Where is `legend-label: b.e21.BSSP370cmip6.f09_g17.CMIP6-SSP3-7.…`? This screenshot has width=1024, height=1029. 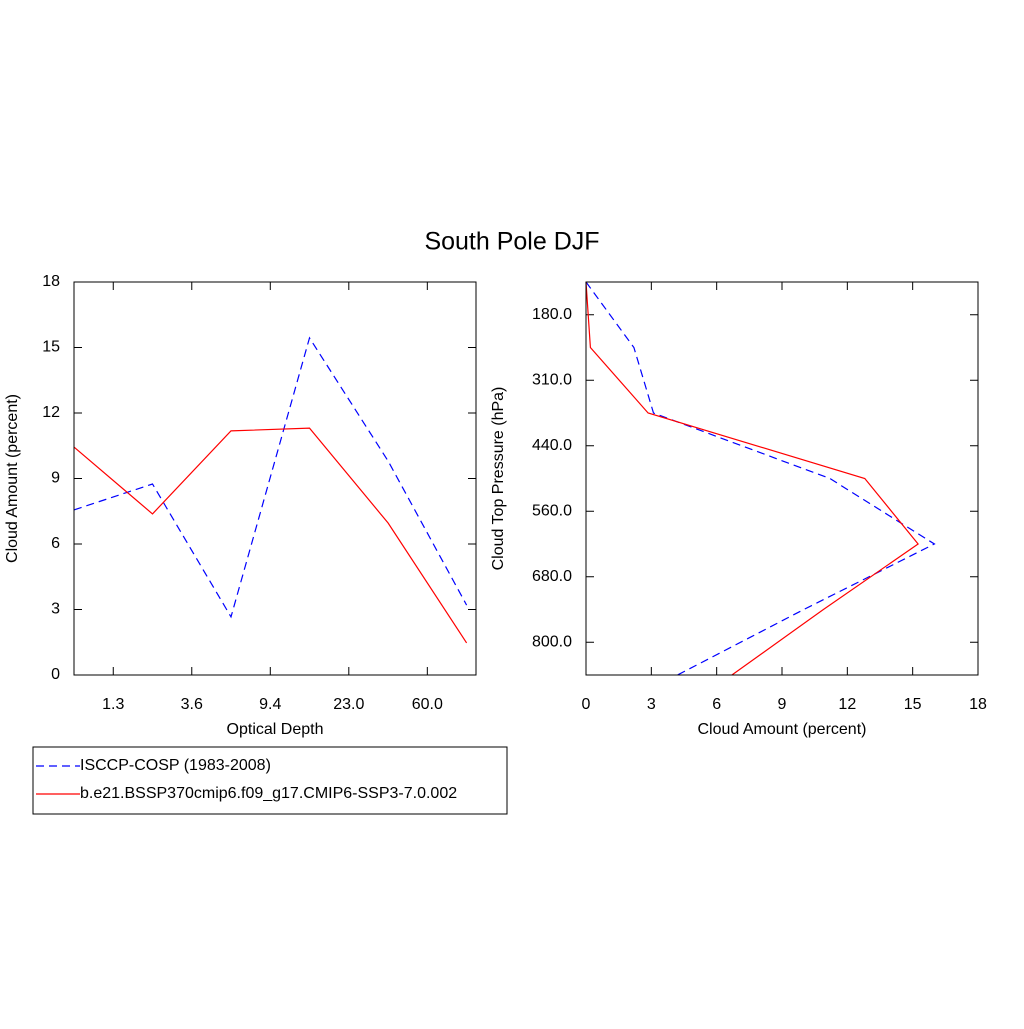 legend-label: b.e21.BSSP370cmip6.f09_g17.CMIP6-SSP3-7.… is located at coordinates (268, 793).